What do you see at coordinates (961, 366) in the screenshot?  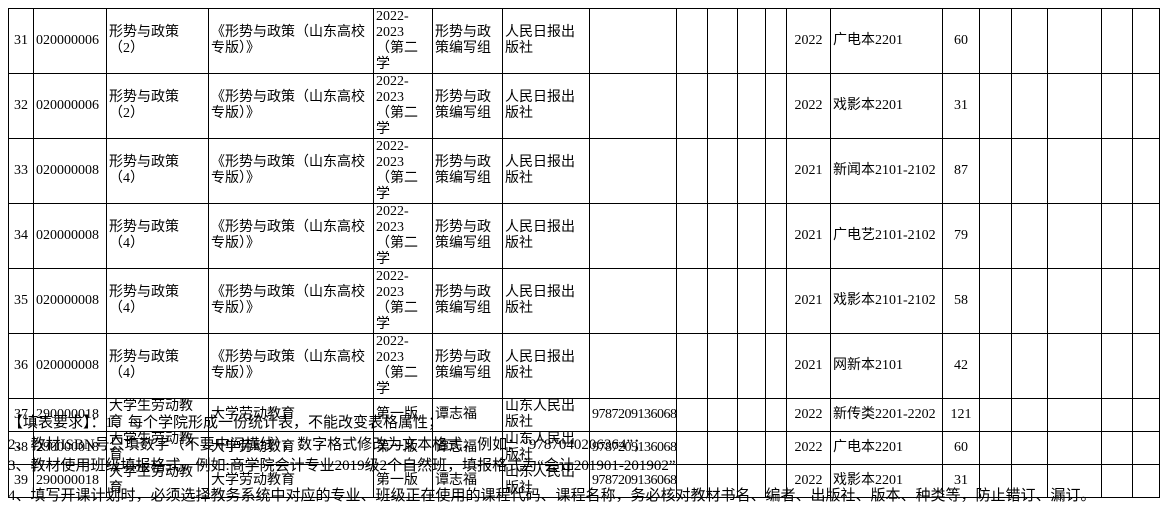 I see `cell-qty: 42` at bounding box center [961, 366].